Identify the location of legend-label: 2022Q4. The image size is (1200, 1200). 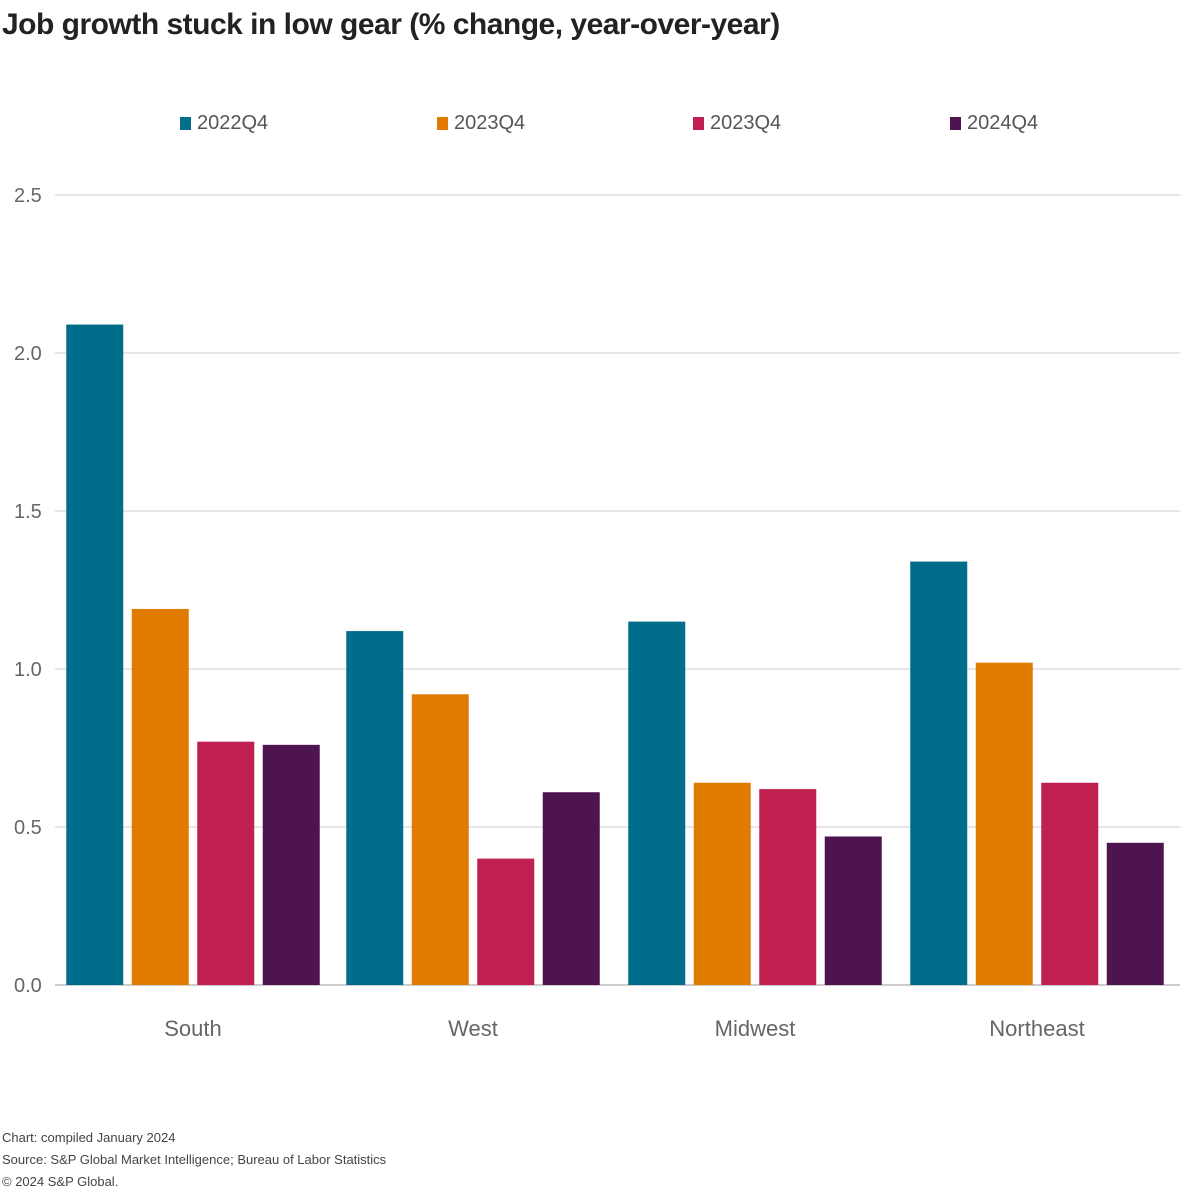
(233, 123).